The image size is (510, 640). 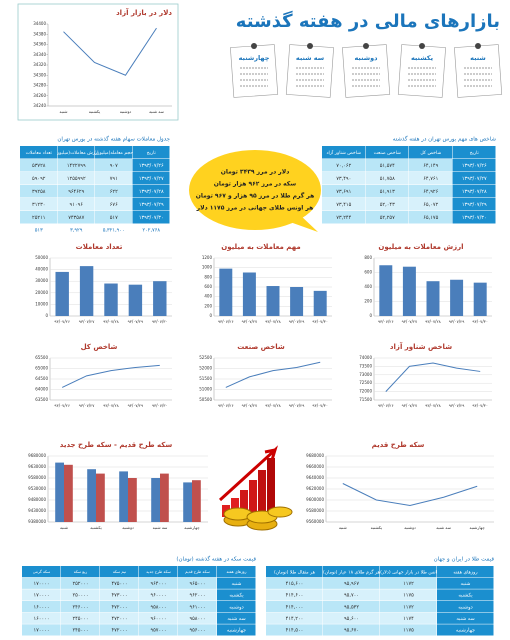 I want to click on chart-title: مهم معاملات به میلیون, so click(x=261, y=247).